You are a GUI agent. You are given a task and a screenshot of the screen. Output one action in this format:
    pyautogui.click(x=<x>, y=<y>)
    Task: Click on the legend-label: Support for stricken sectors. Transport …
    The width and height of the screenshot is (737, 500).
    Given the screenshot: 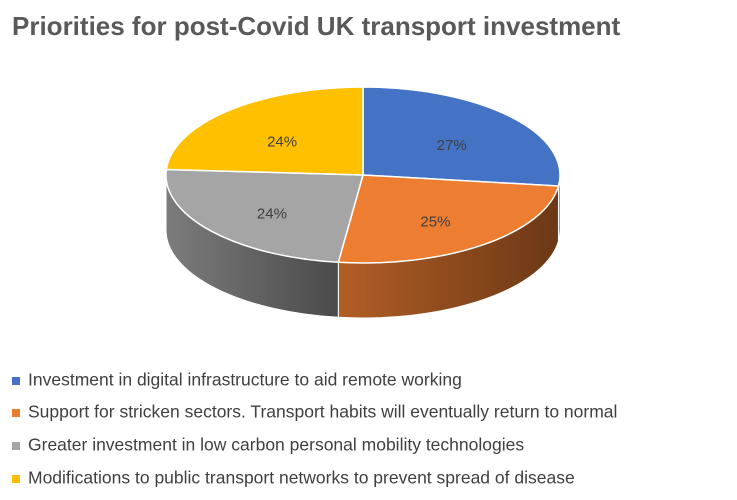 What is the action you would take?
    pyautogui.click(x=322, y=412)
    